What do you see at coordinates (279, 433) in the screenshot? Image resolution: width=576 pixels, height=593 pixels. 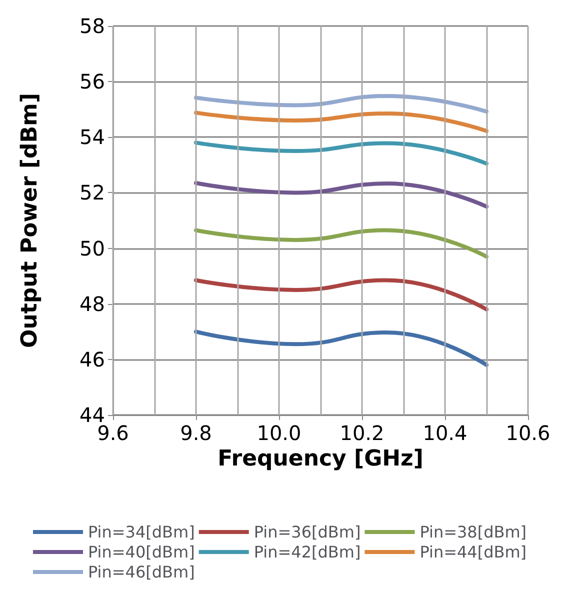 I see `x-tick-label: 10.0` at bounding box center [279, 433].